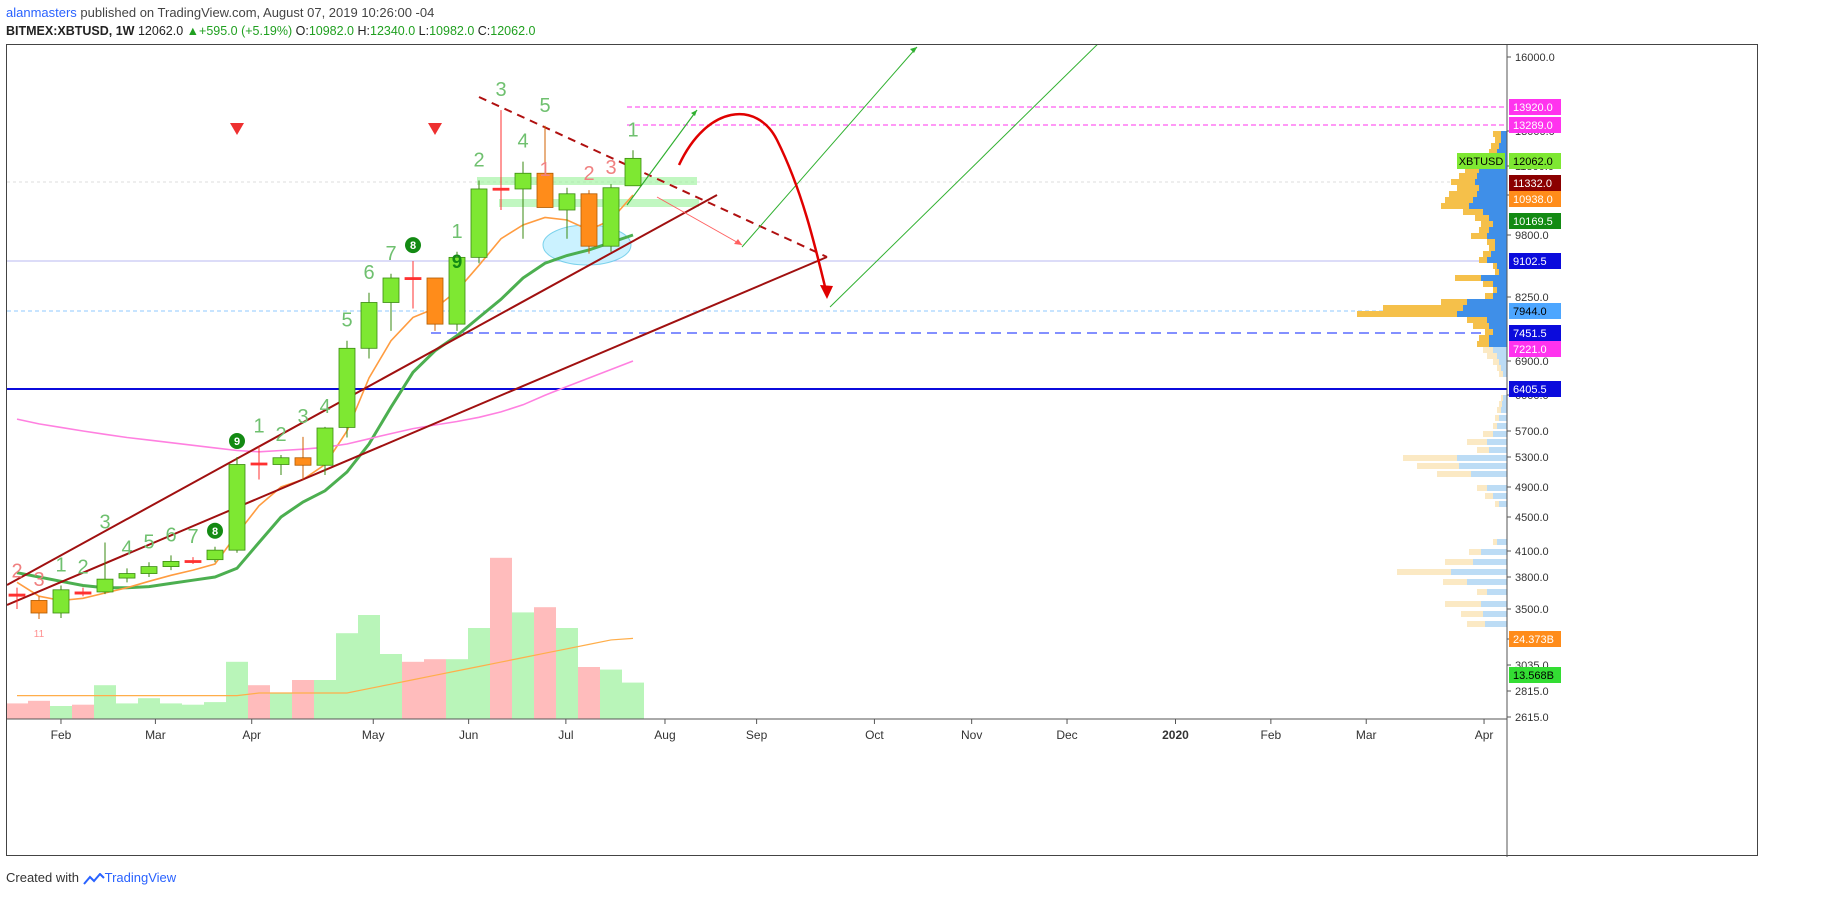 This screenshot has height=898, width=1828. I want to click on td-label: 1, so click(258, 427).